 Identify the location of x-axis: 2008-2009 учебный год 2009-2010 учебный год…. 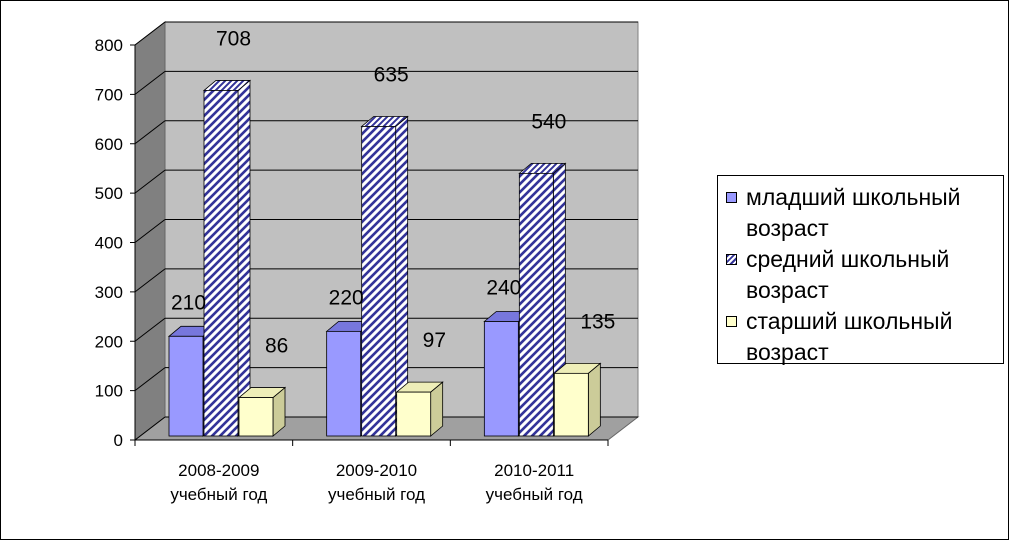
(371, 471).